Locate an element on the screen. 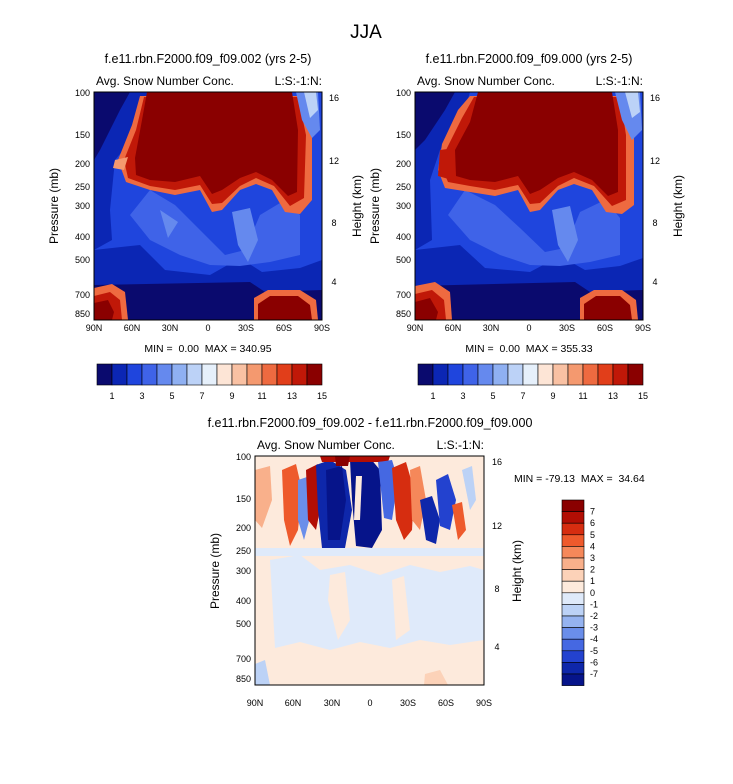 The height and width of the screenshot is (784, 733). colorbar-label: 5 is located at coordinates (171, 396).